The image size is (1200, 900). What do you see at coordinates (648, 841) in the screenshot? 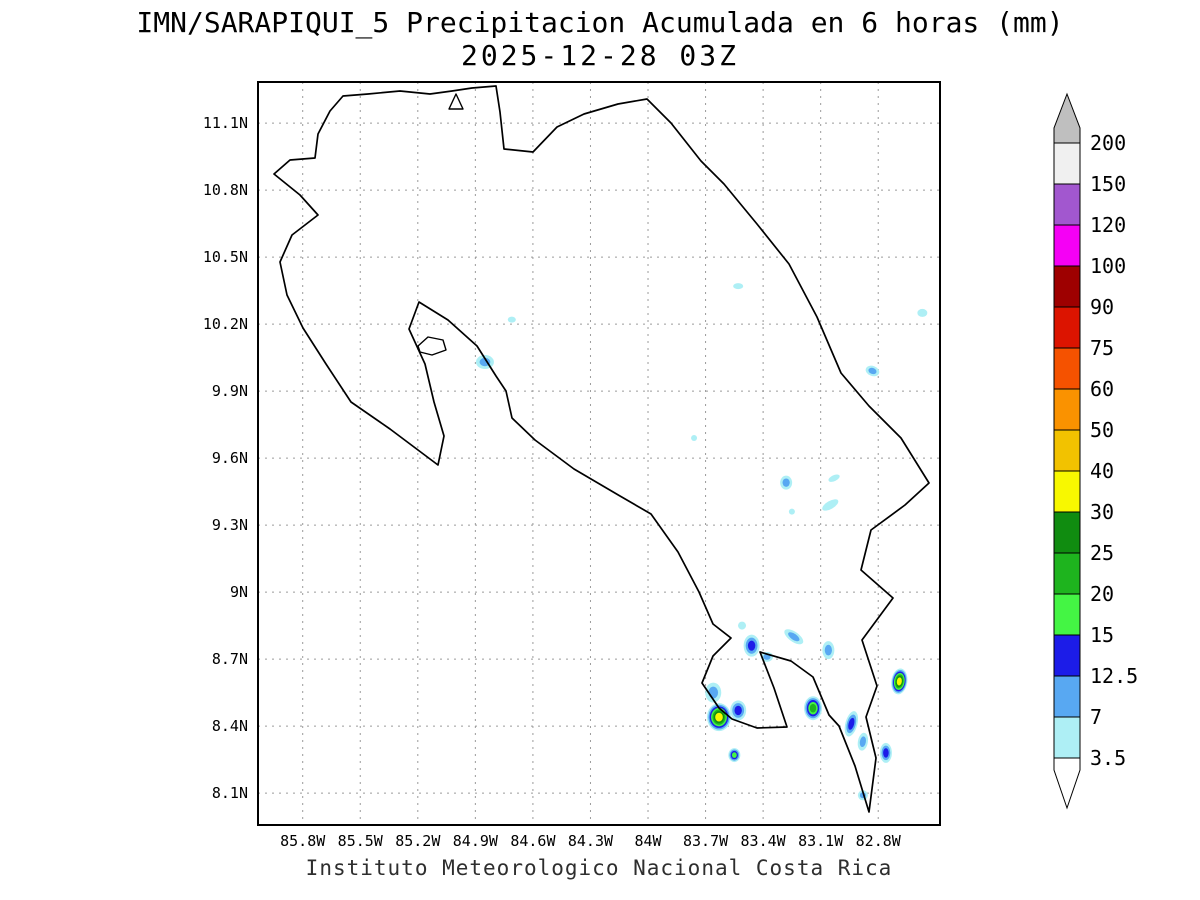
I see `x-tick-label: 84W` at bounding box center [648, 841].